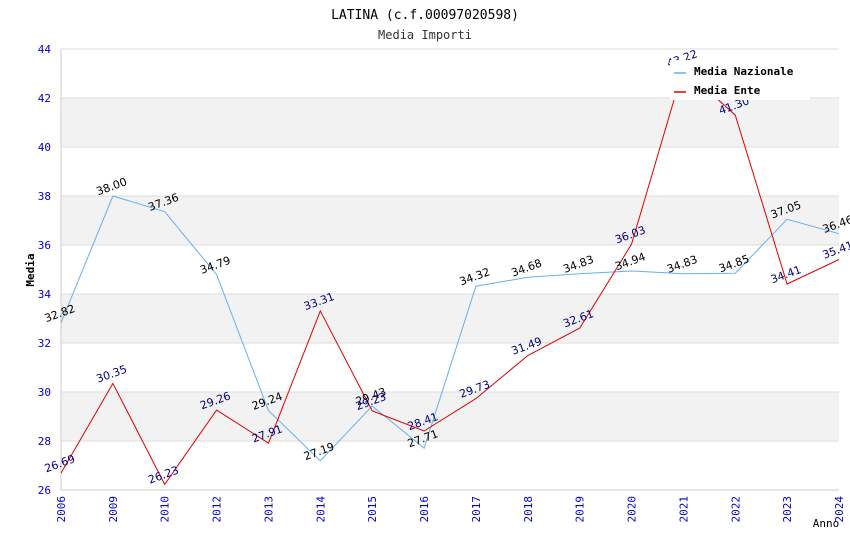 The width and height of the screenshot is (850, 550). I want to click on x-tick-label: 2016, so click(424, 509).